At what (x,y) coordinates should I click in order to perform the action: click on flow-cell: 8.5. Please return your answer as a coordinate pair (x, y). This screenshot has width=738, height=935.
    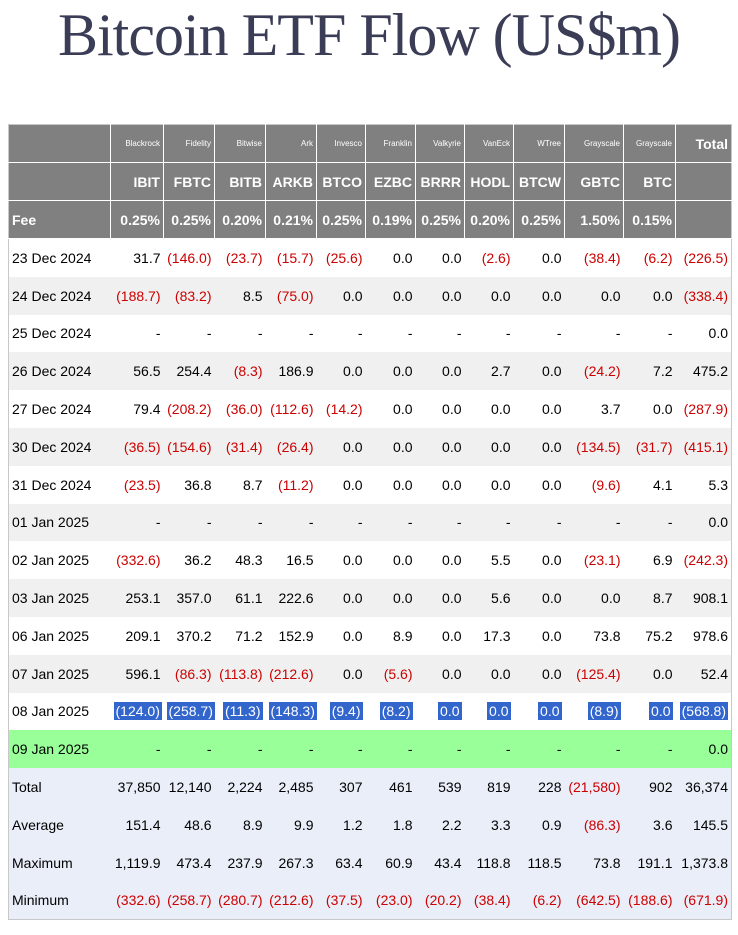
    Looking at the image, I should click on (240, 295).